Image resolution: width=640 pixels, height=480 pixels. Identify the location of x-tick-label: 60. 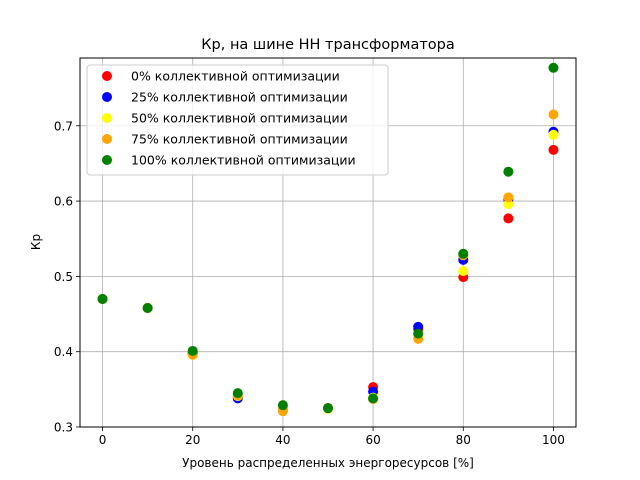
(372, 440).